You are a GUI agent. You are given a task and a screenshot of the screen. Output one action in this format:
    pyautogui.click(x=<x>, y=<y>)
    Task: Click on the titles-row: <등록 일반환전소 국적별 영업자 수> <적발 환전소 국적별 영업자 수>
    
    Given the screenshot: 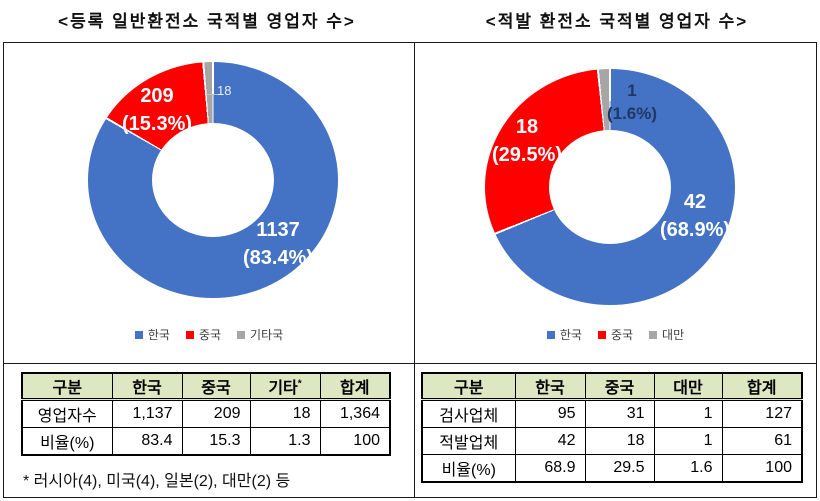 What is the action you would take?
    pyautogui.click(x=410, y=19)
    